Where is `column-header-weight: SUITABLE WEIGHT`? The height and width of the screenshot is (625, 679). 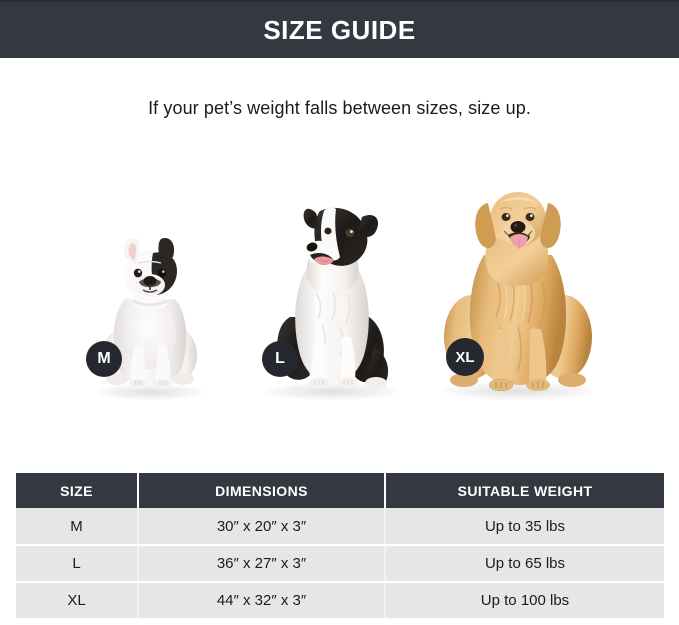
column-header-weight: SUITABLE WEIGHT is located at coordinates (524, 490).